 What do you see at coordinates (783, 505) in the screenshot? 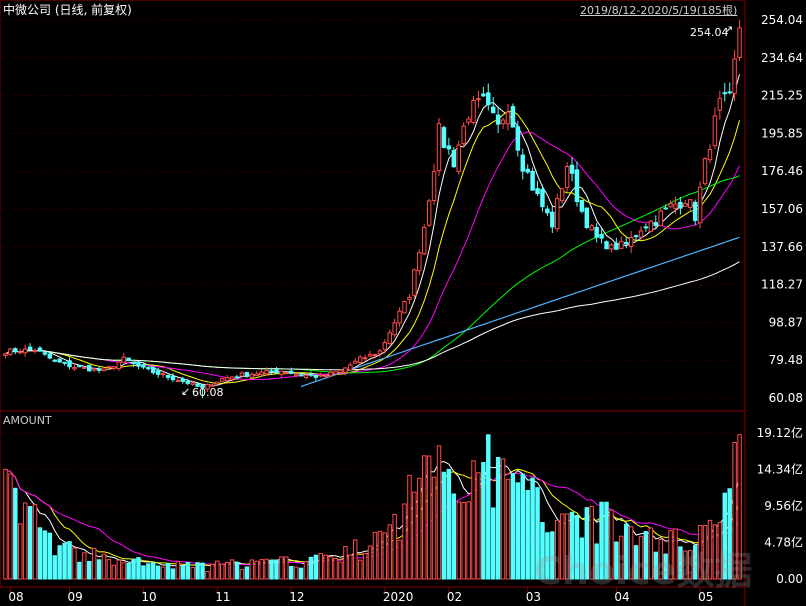
I see `volume-tick-label: 9.56亿` at bounding box center [783, 505].